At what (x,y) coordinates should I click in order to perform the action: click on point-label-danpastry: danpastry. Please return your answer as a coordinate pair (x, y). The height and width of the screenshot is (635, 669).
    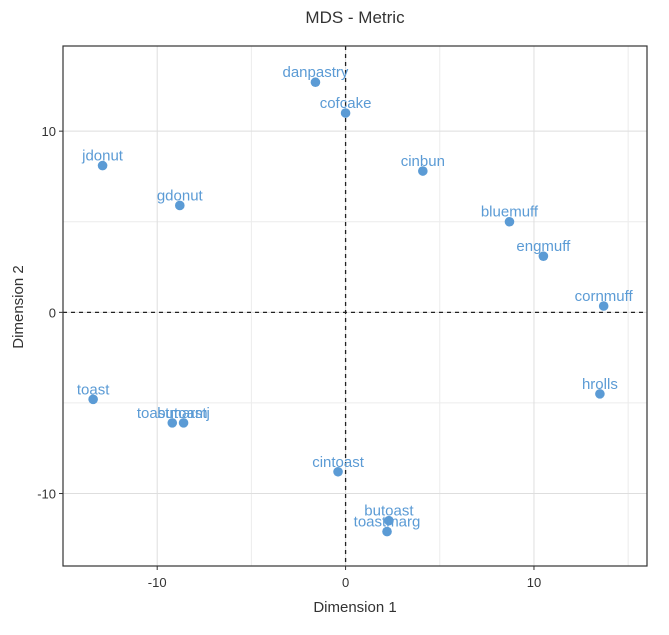
    Looking at the image, I should click on (316, 72).